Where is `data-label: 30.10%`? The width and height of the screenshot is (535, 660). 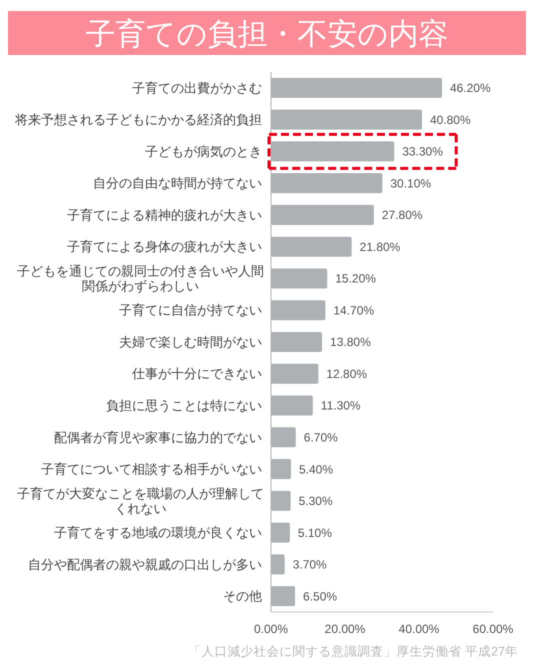 data-label: 30.10% is located at coordinates (411, 183).